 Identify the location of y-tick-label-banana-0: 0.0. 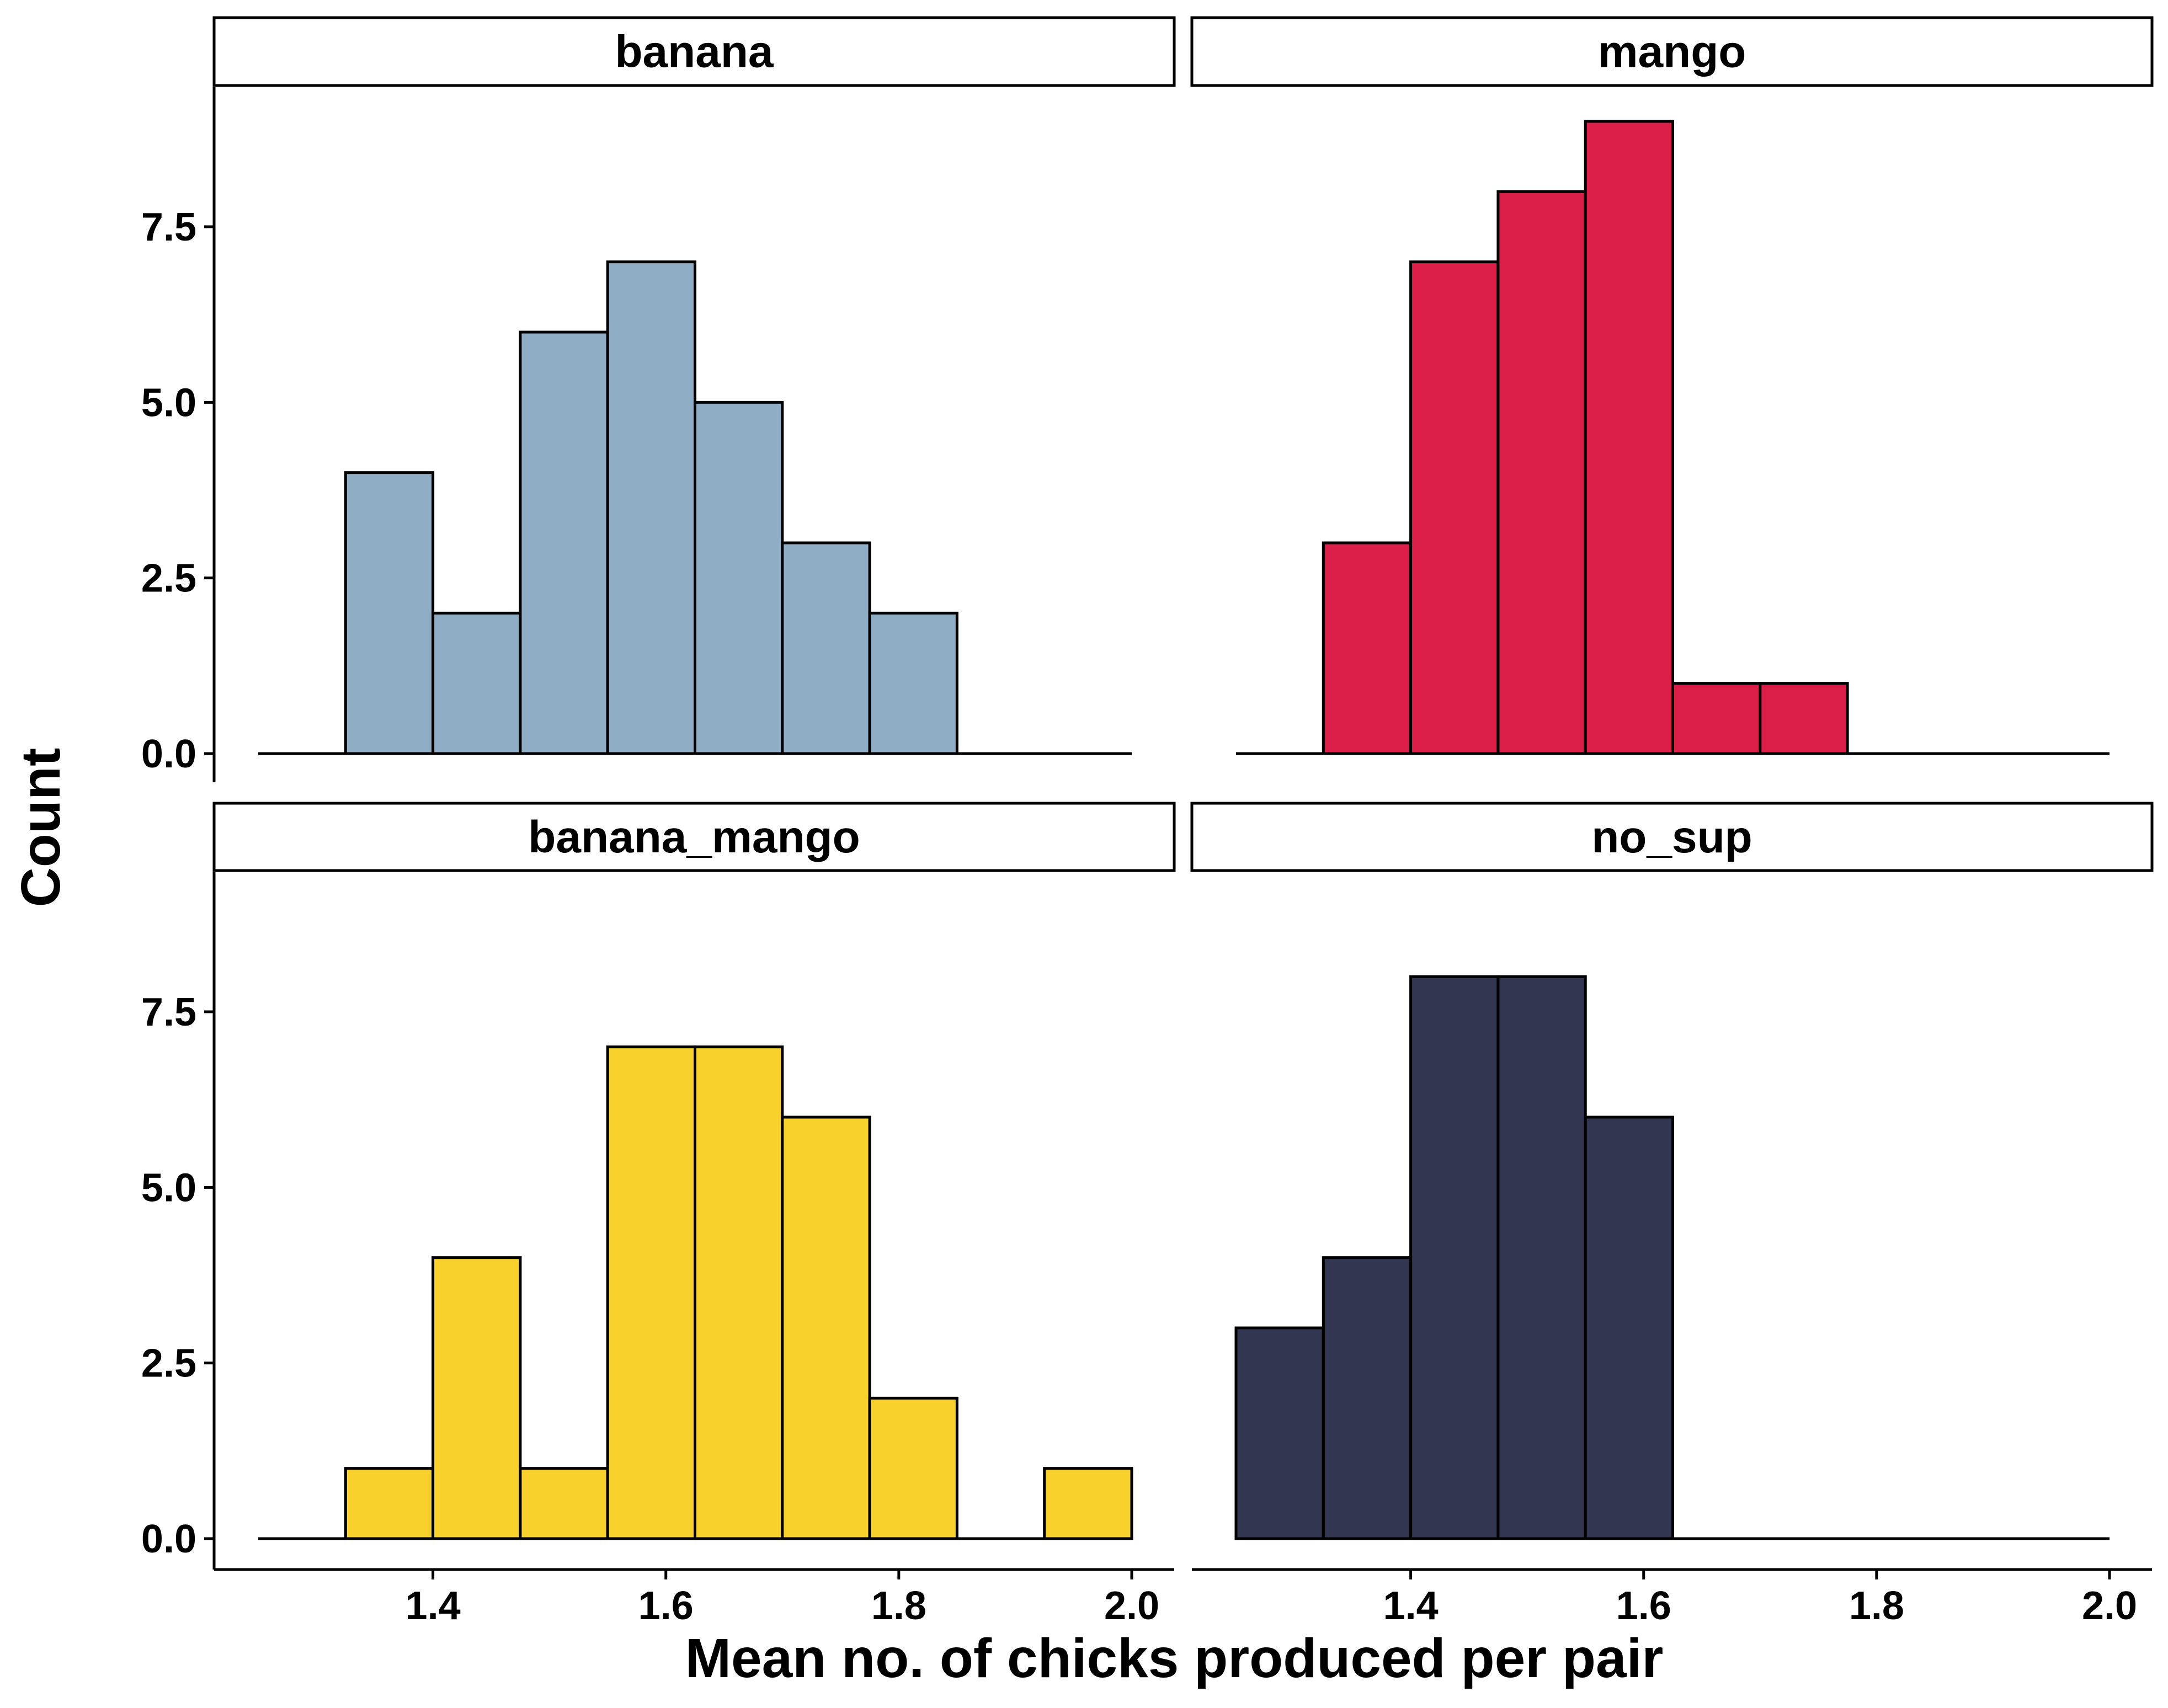
(168, 754).